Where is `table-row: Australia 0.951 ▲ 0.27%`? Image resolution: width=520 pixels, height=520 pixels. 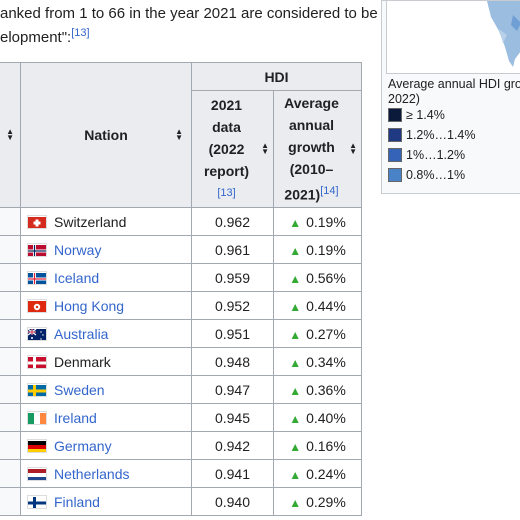
table-row: Australia 0.951 ▲ 0.27% is located at coordinates (181, 333).